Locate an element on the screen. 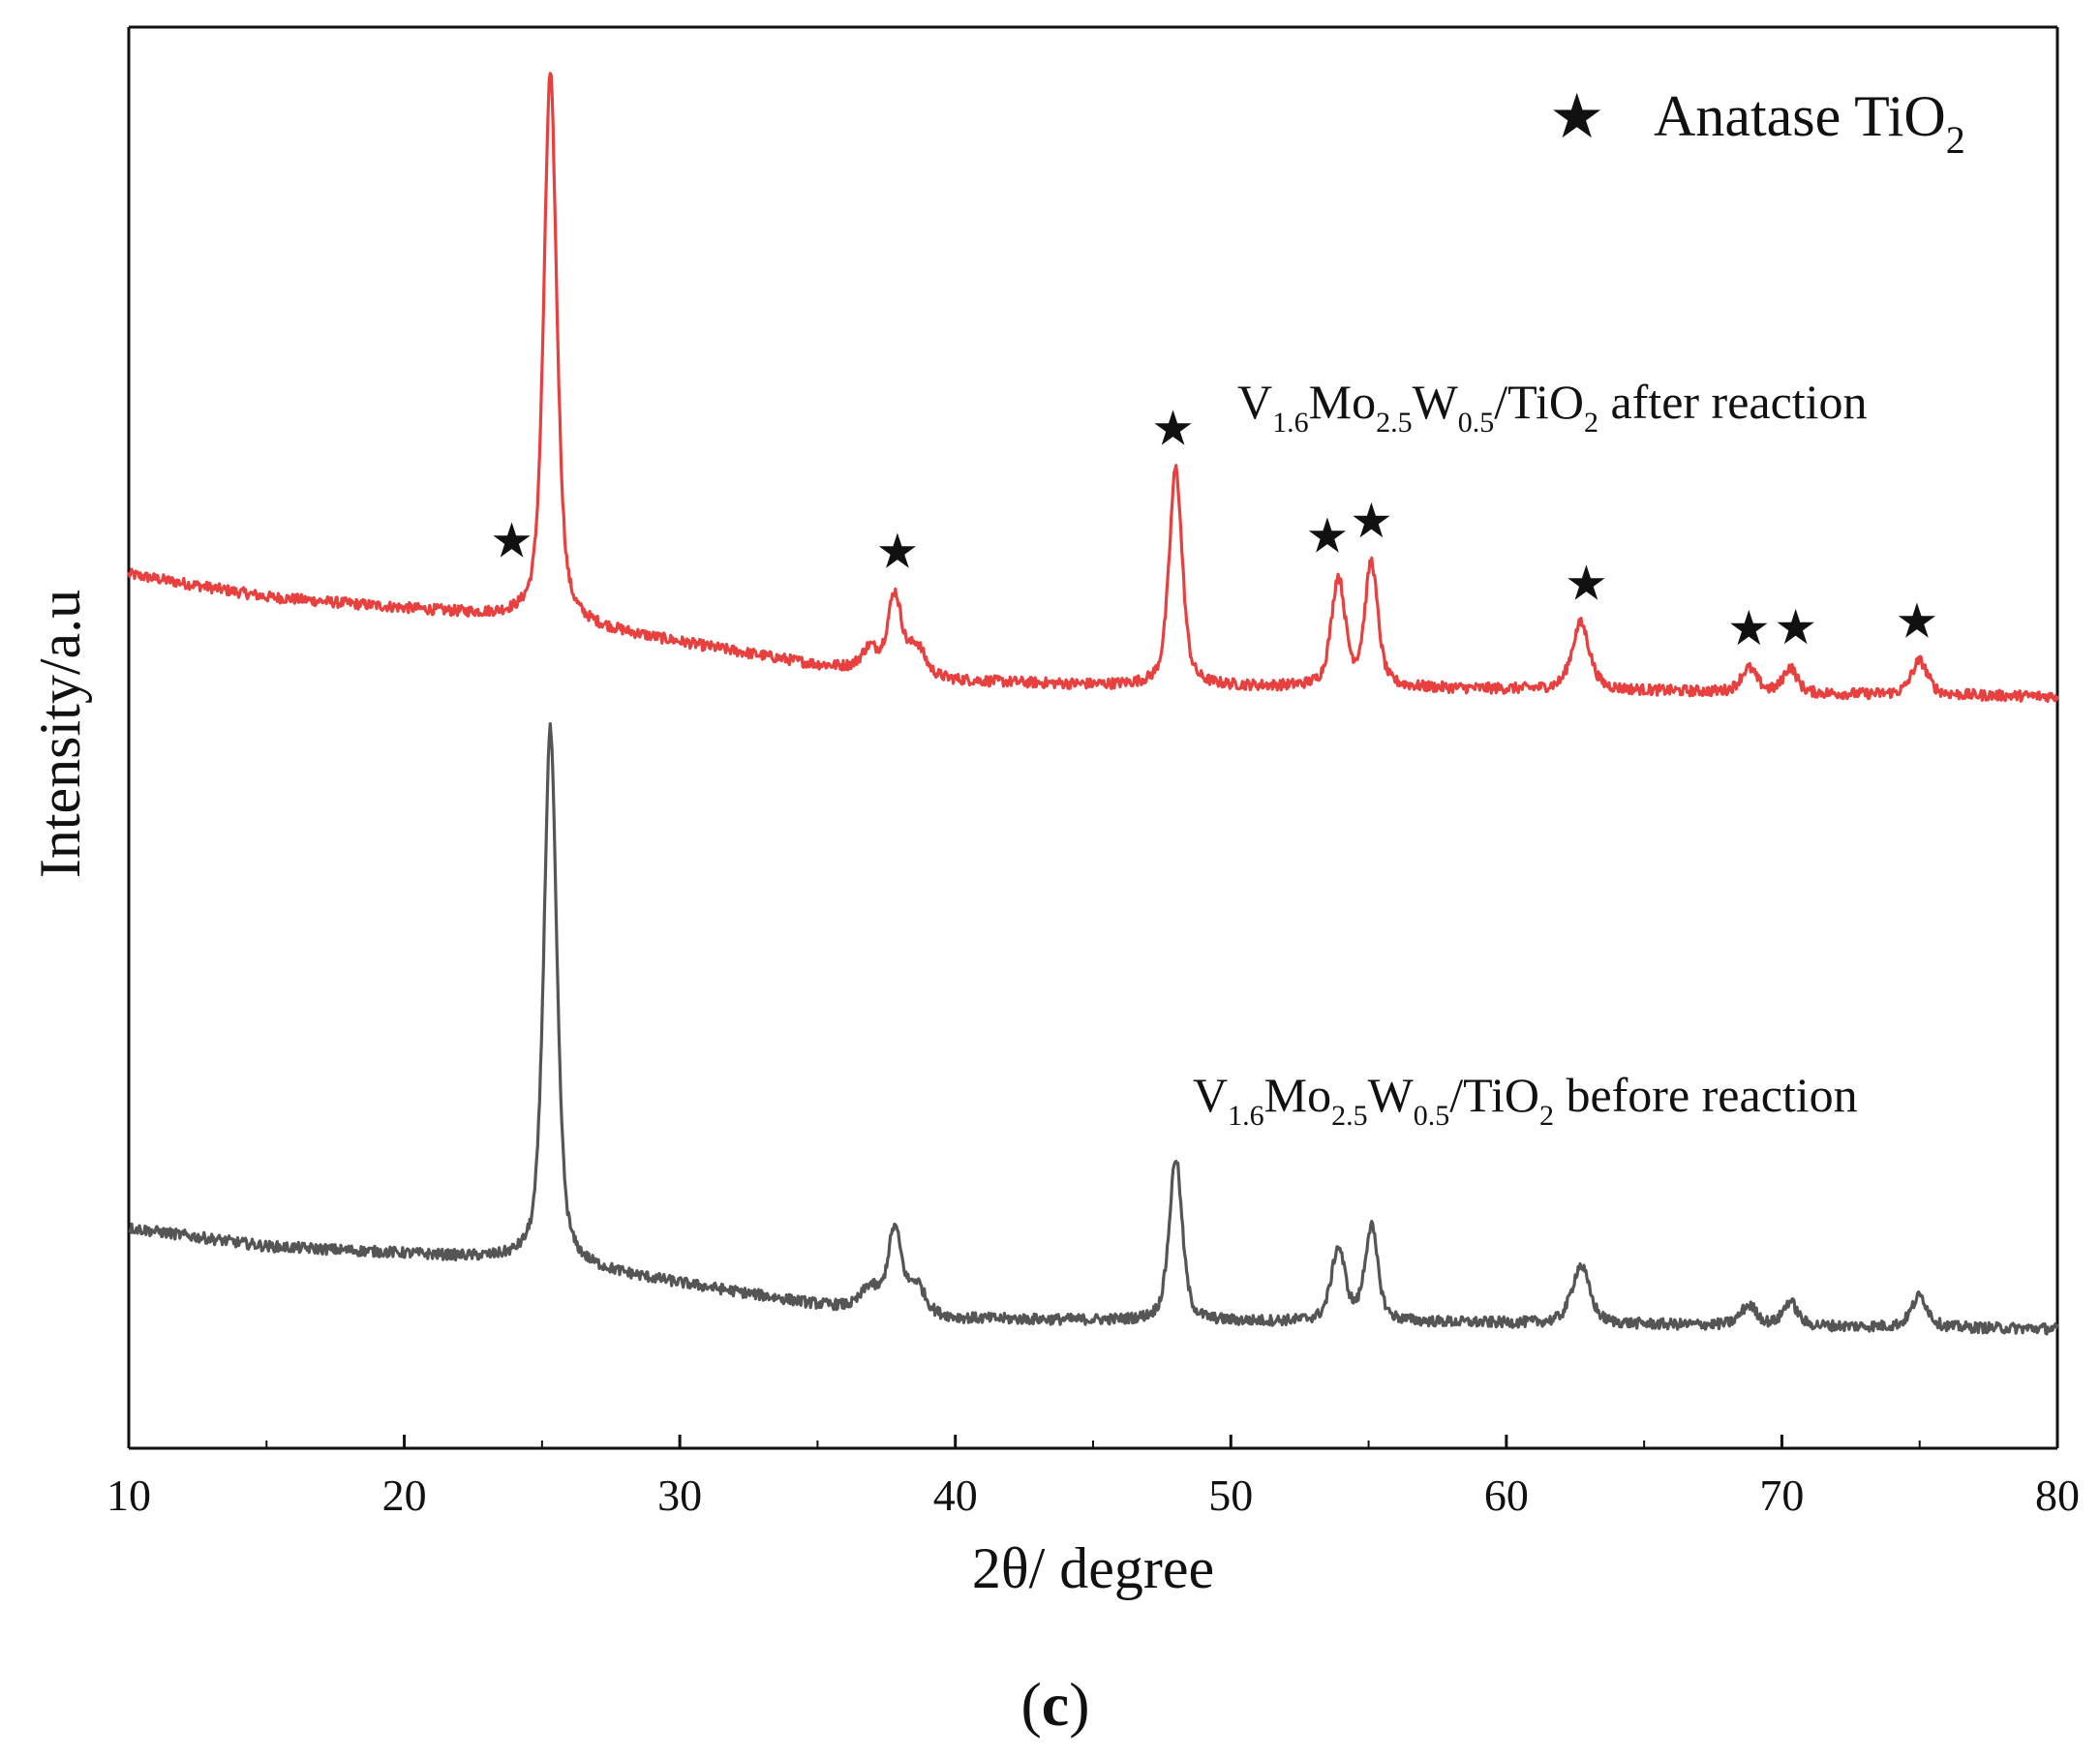 The height and width of the screenshot is (1759, 2100). x-tick-label: 10 is located at coordinates (129, 1495).